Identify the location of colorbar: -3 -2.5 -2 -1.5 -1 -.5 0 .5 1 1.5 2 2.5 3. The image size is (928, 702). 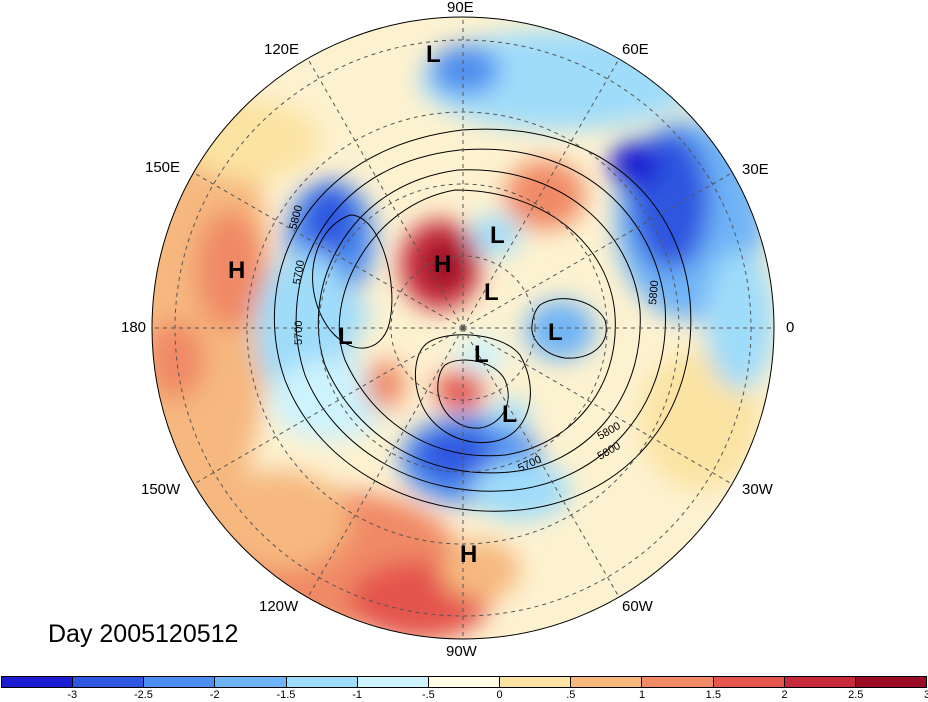
(464, 689).